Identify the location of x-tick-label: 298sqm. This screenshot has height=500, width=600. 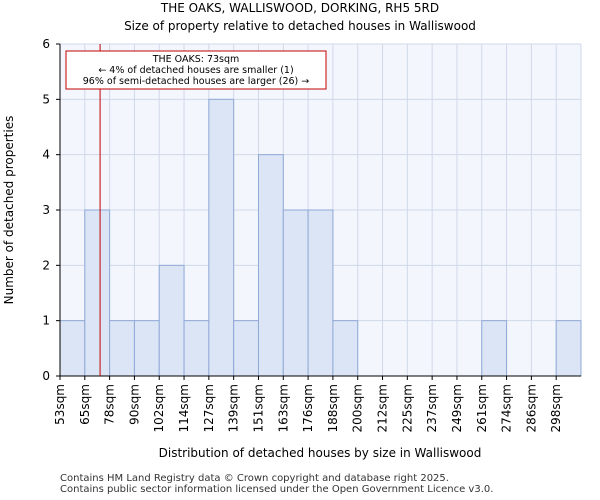
(556, 408).